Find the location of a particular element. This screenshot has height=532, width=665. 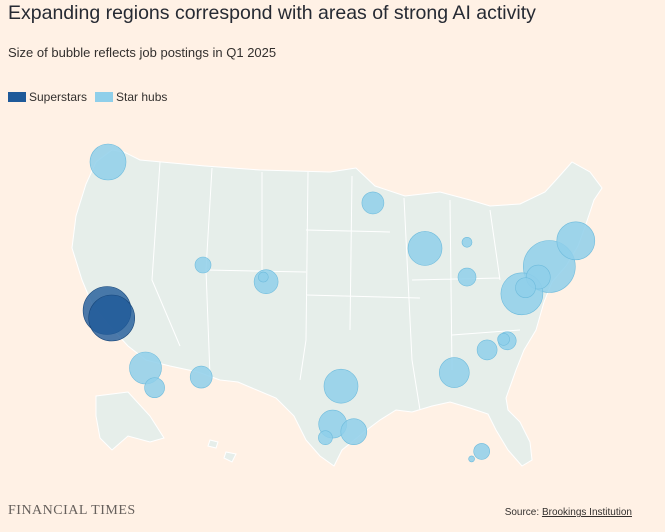

legend: Superstars Star hubs is located at coordinates (91, 97).